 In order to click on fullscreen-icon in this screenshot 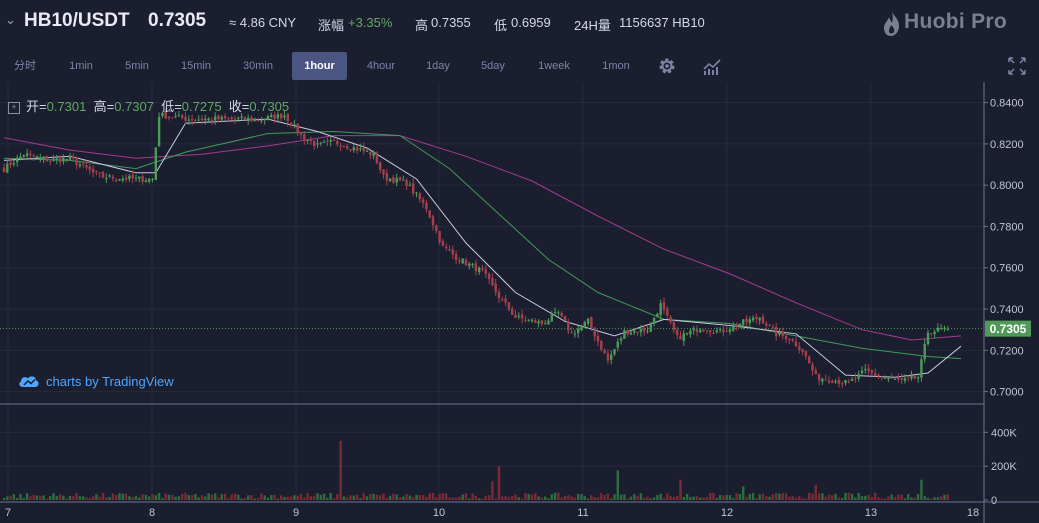, I will do `click(1017, 66)`.